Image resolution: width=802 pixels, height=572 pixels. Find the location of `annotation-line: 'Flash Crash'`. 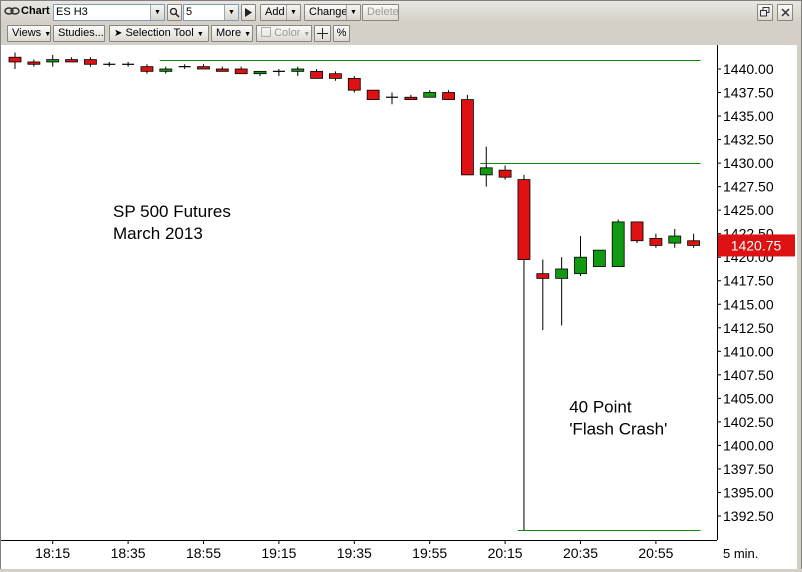

annotation-line: 'Flash Crash' is located at coordinates (618, 428).